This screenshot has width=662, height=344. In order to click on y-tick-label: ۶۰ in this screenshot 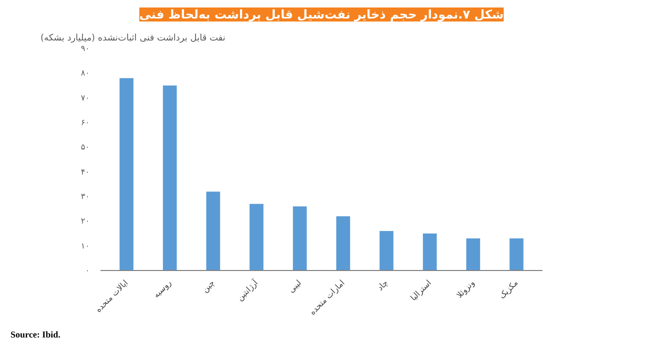, I will do `click(85, 122)`.